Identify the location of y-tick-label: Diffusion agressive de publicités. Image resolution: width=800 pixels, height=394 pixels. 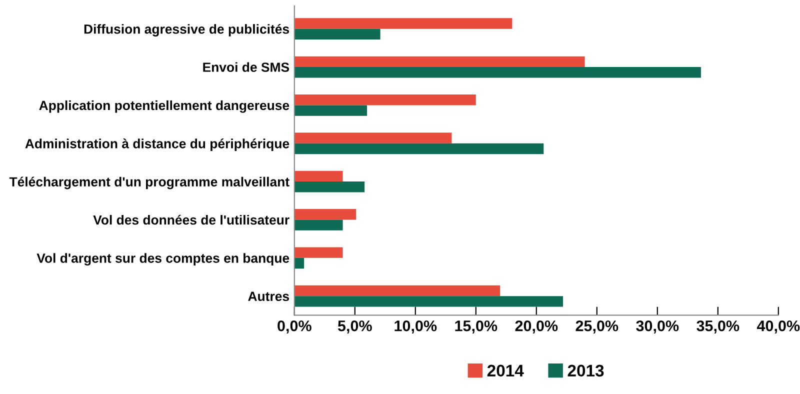
(187, 30).